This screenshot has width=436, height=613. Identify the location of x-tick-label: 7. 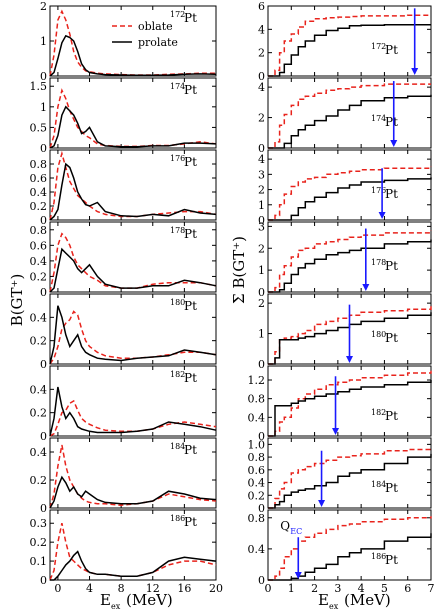
(431, 588).